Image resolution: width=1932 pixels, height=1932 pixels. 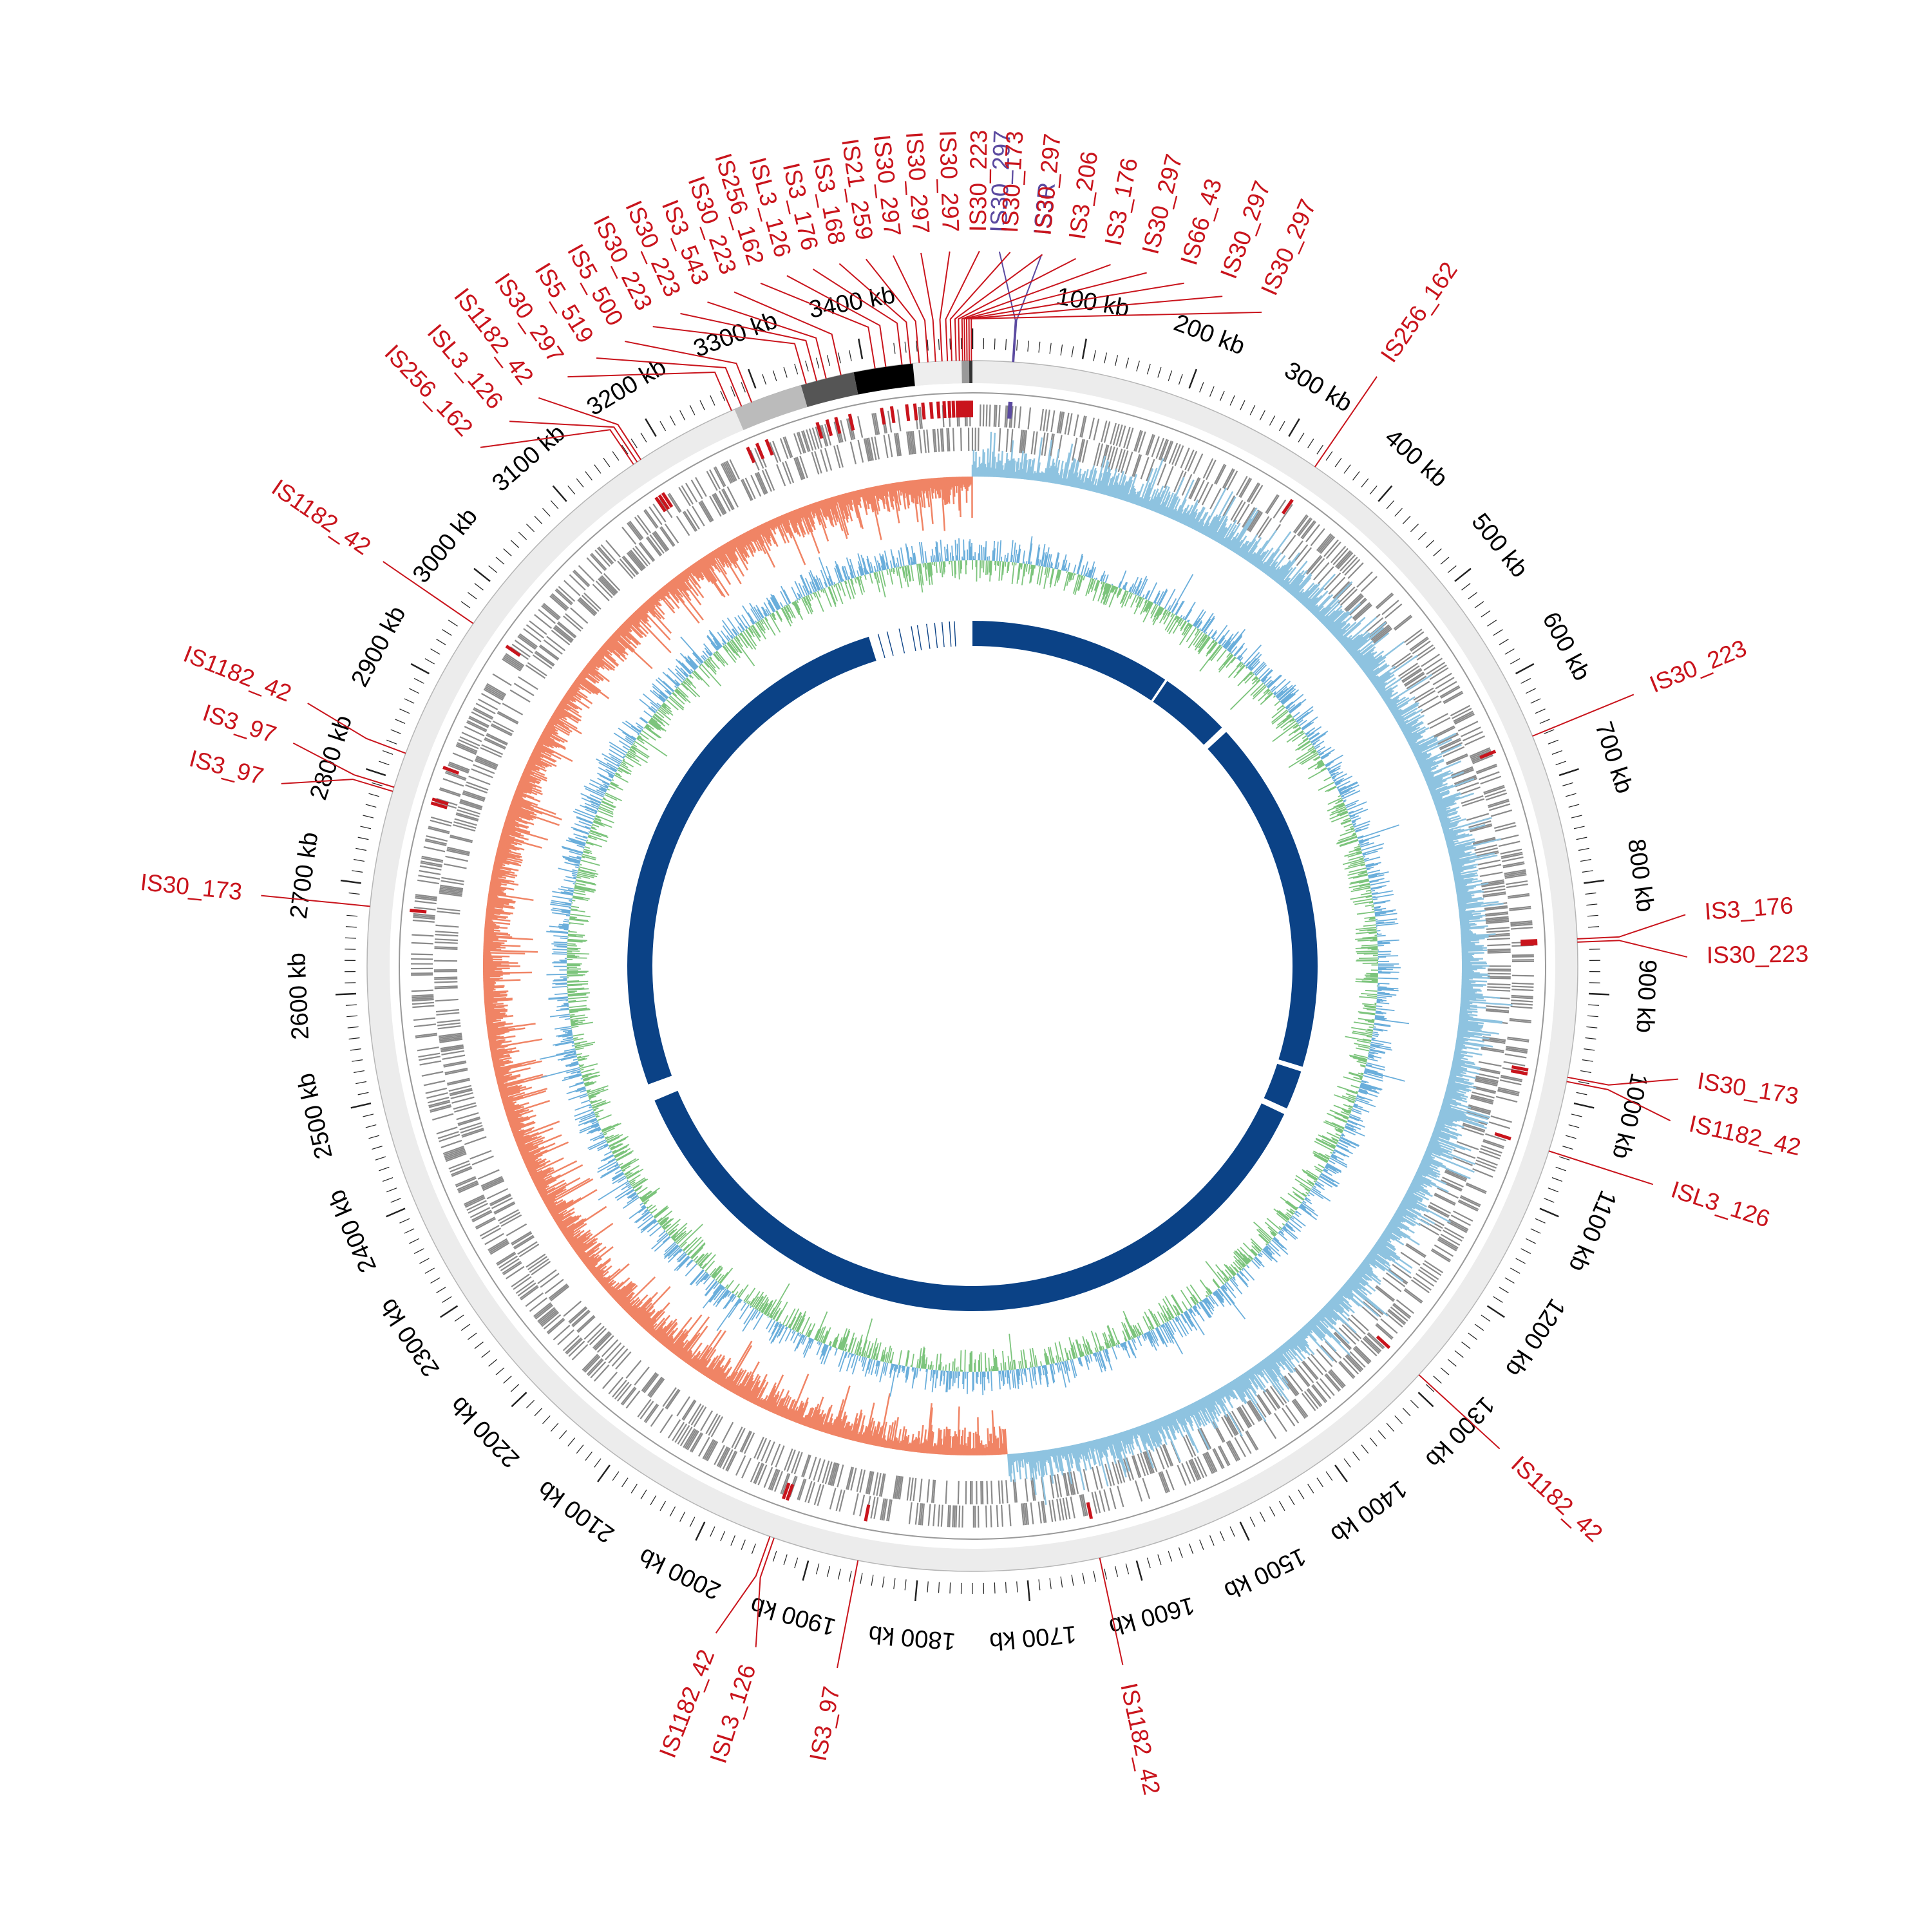 I want to click on scale-label: 2400 kb, so click(x=352, y=1231).